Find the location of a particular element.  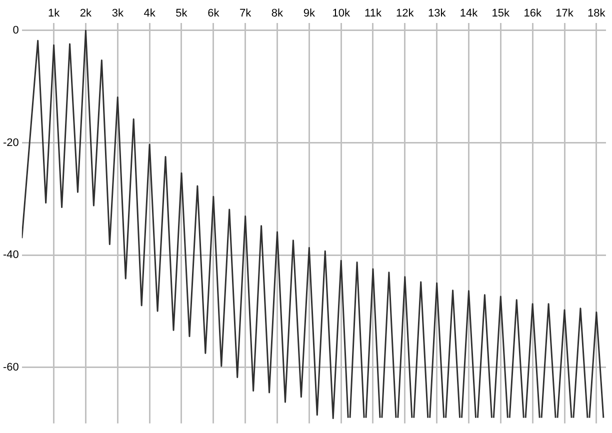

x-tick-label: 7k is located at coordinates (246, 14).